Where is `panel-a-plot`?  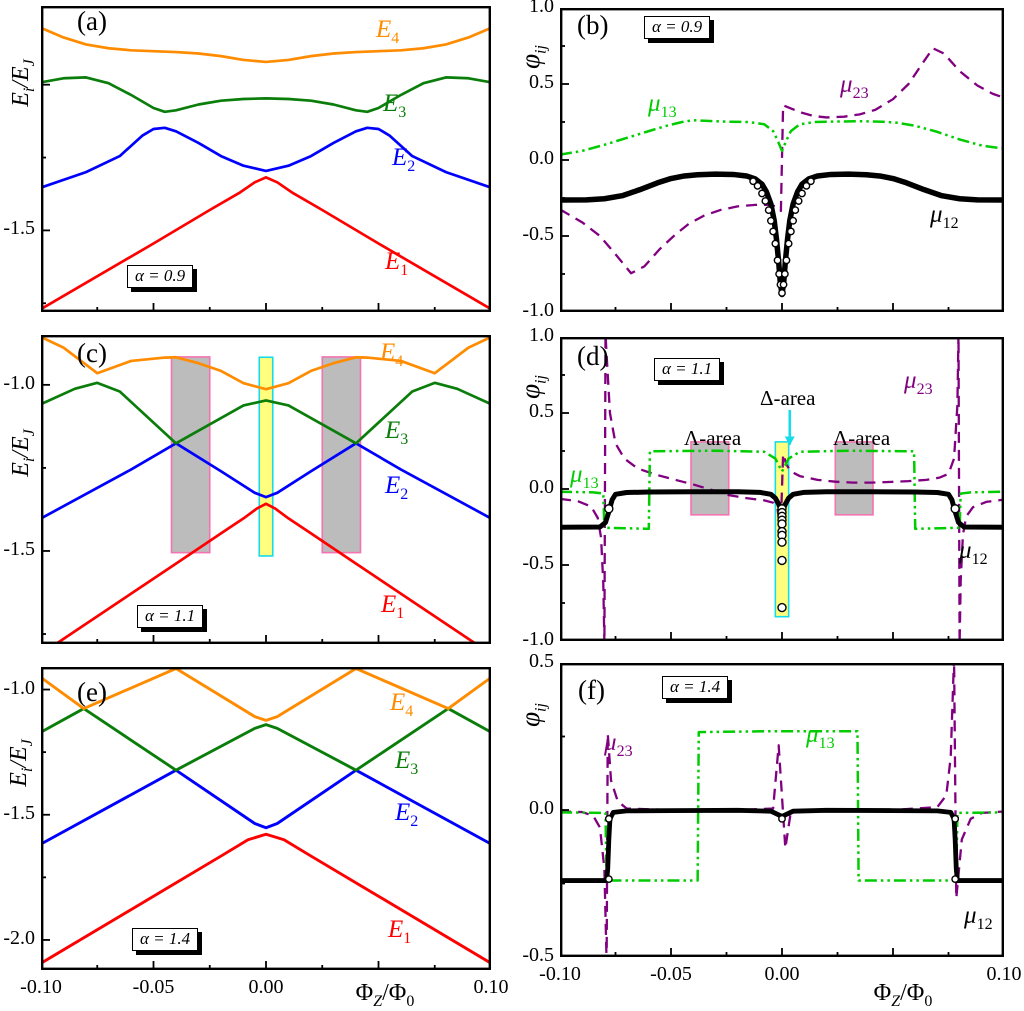
panel-a-plot is located at coordinates (266, 159).